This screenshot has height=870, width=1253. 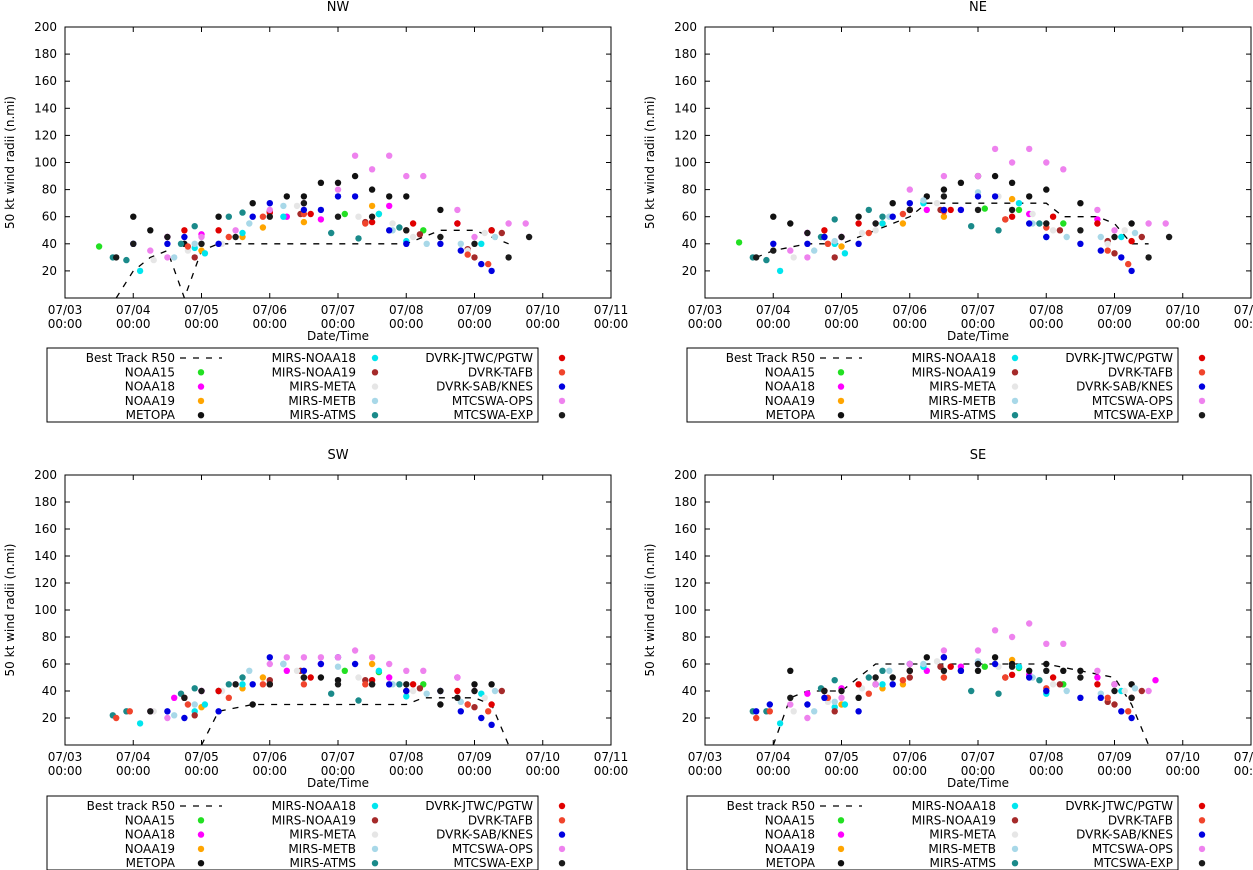 What do you see at coordinates (150, 372) in the screenshot?
I see `legend-label: NOAA15` at bounding box center [150, 372].